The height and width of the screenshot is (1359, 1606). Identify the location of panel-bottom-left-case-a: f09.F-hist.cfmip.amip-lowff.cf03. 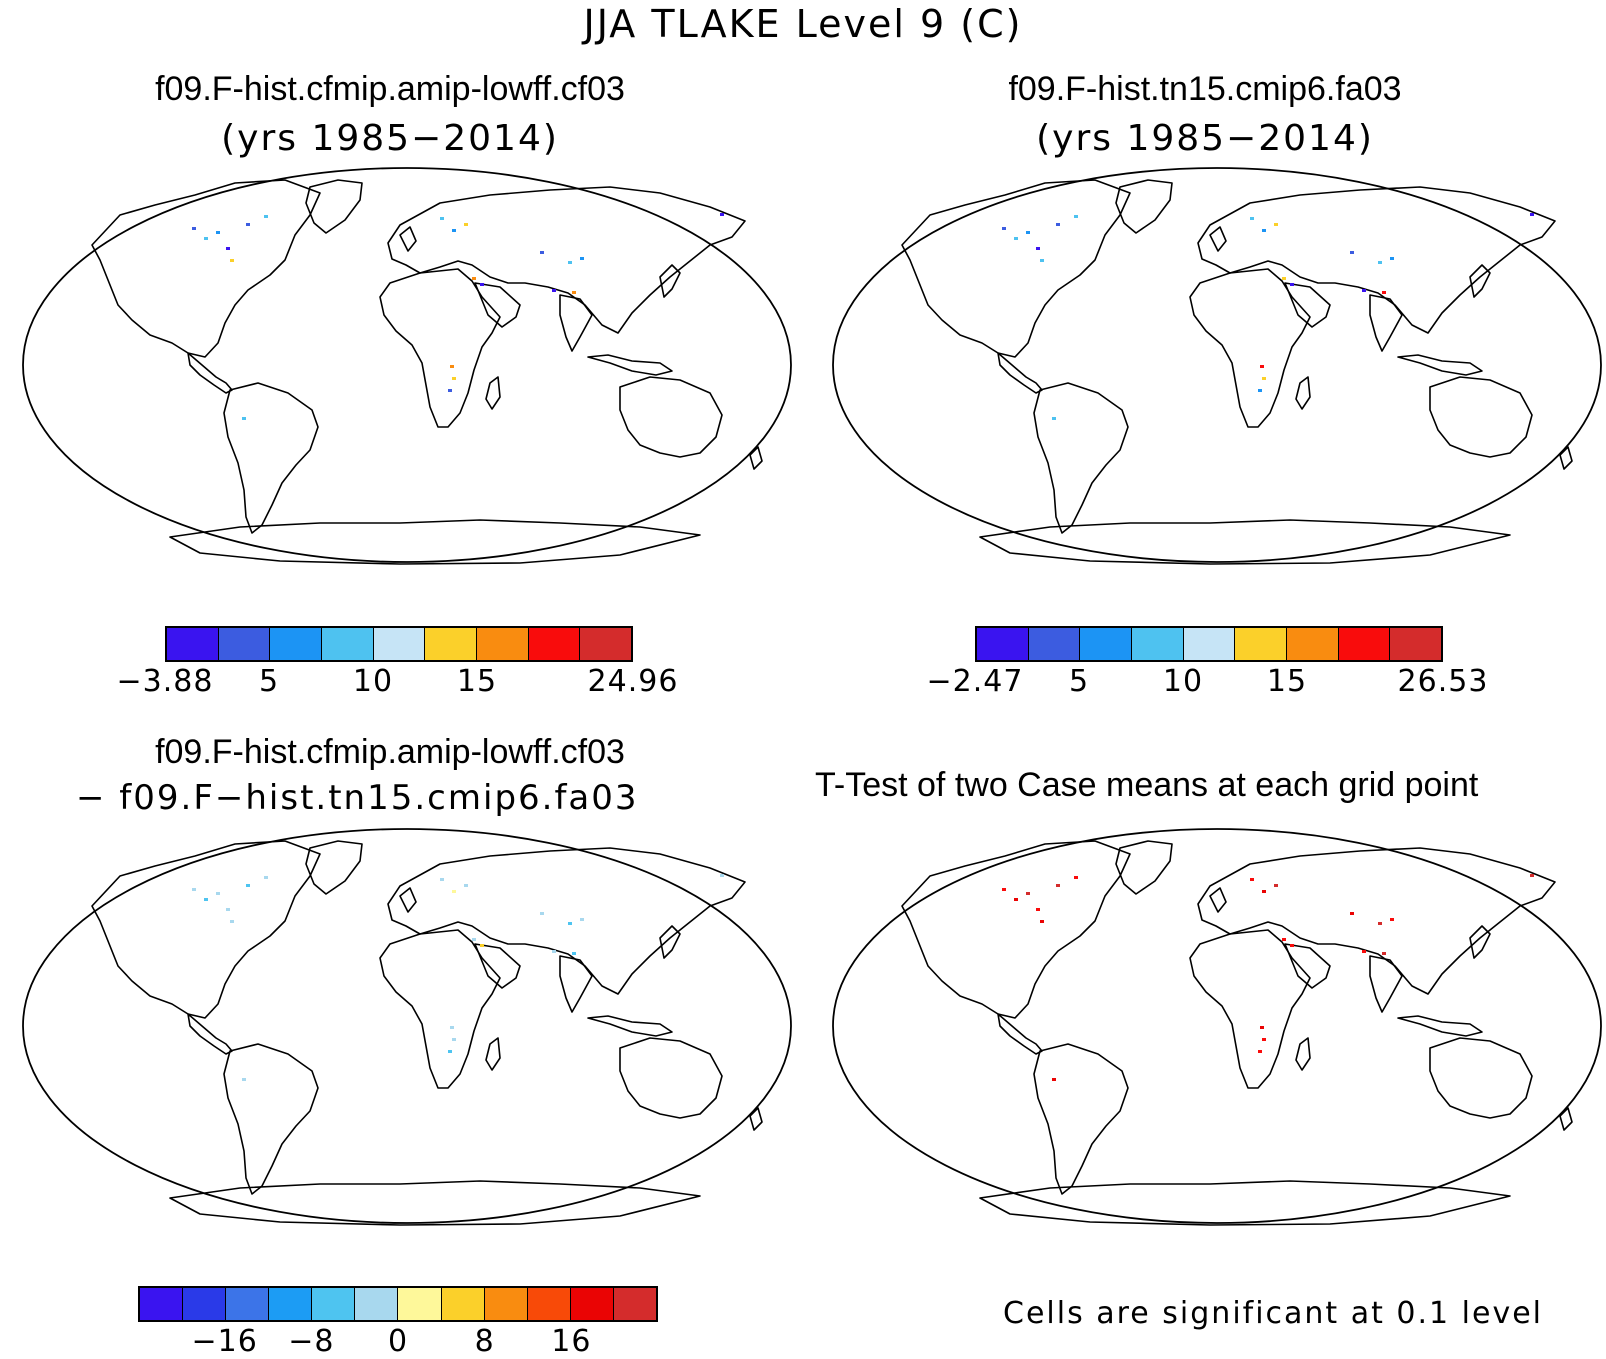
(390, 752).